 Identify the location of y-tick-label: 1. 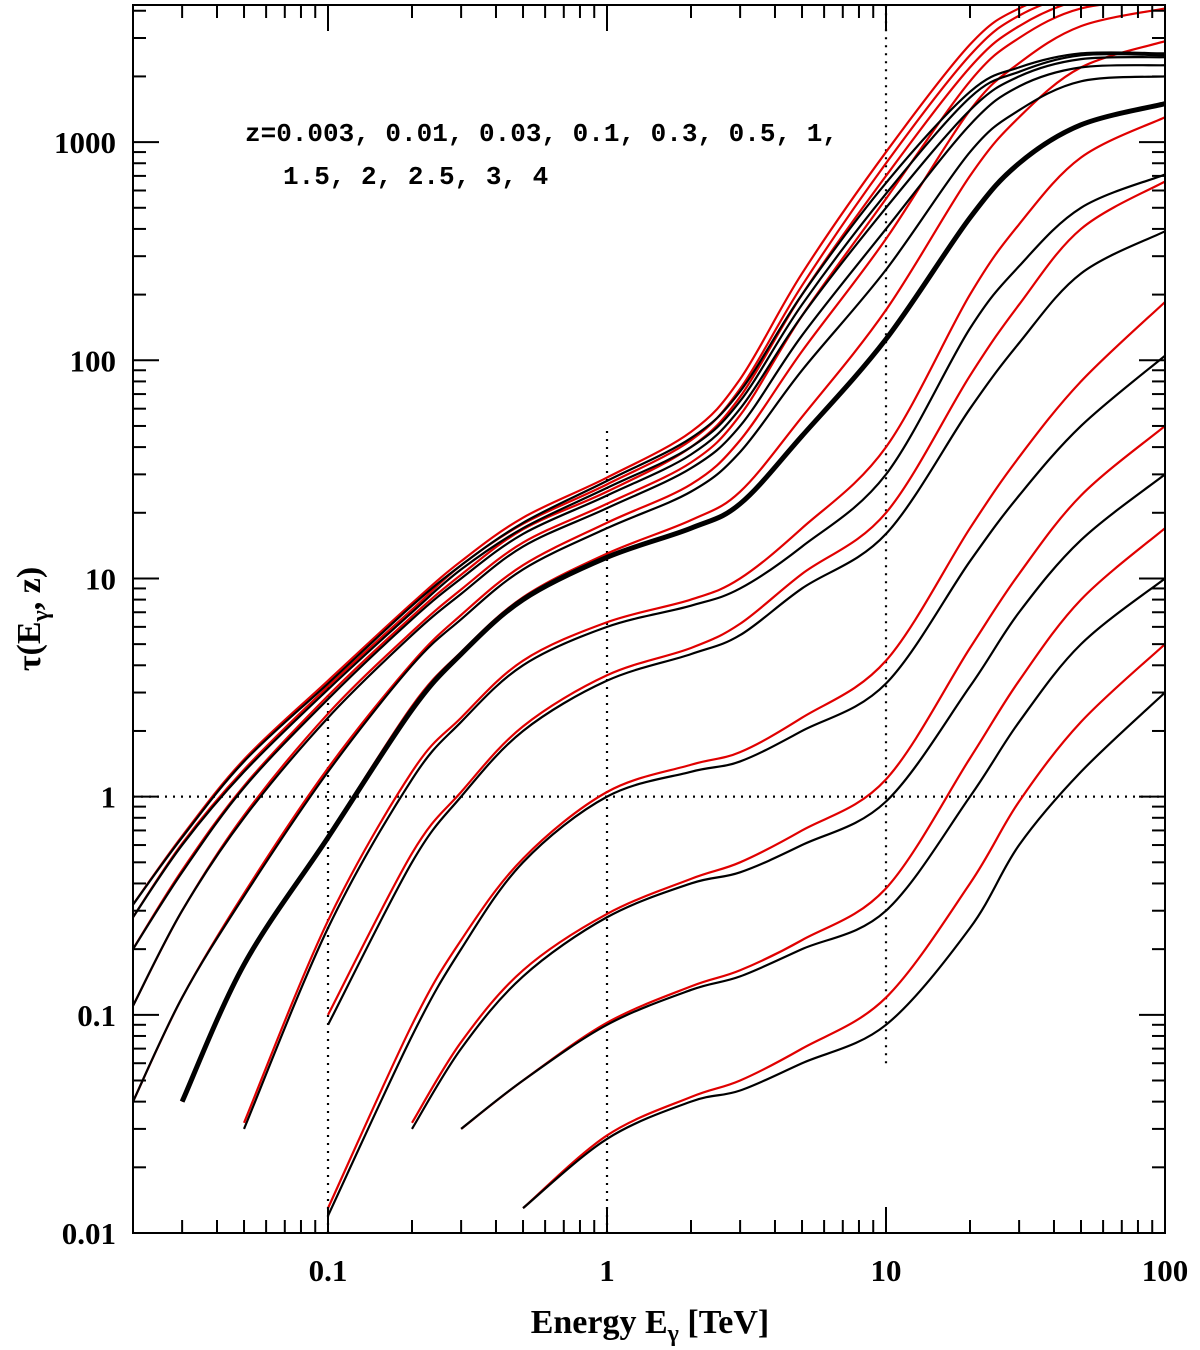
(109, 797).